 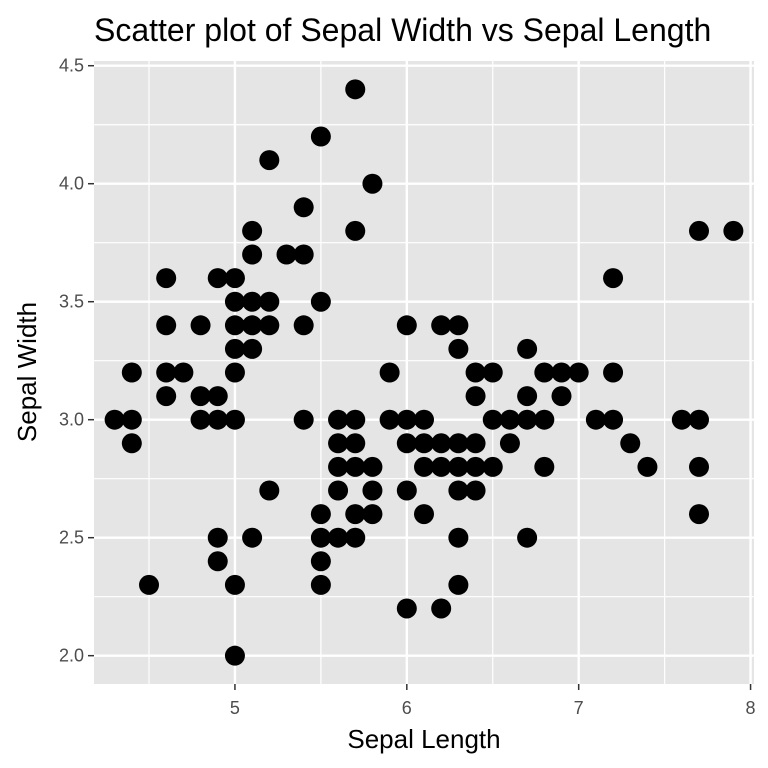 What do you see at coordinates (76, 361) in the screenshot?
I see `y-axis: 2.0 2.5 3.0 3.5 4.0 4.5` at bounding box center [76, 361].